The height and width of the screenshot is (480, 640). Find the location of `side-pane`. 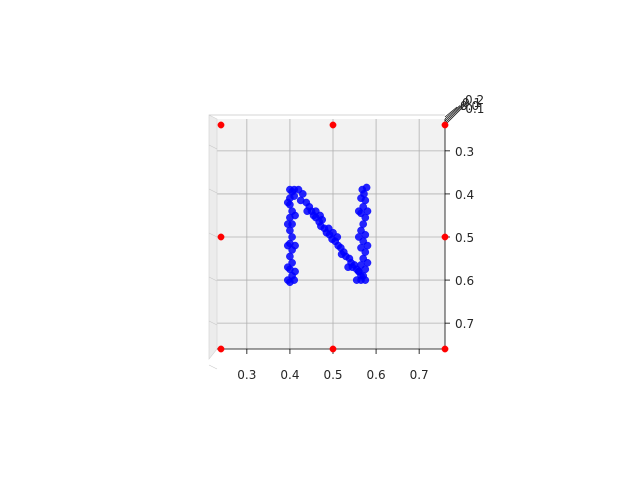

side-pane is located at coordinates (213, 237).